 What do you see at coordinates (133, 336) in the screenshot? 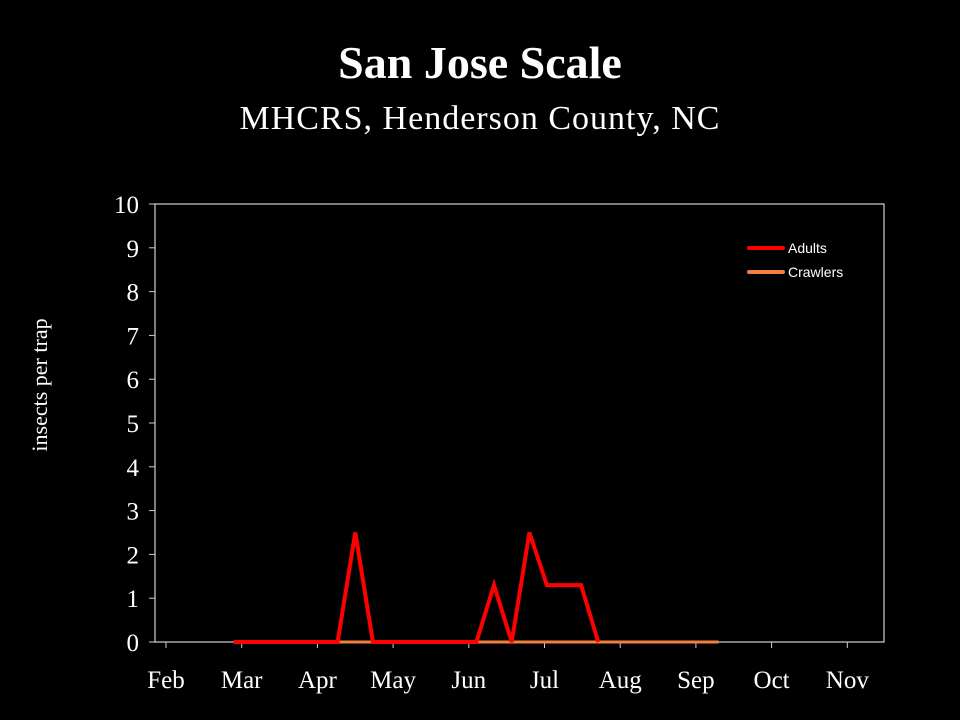
I see `y-tick-label: 7` at bounding box center [133, 336].